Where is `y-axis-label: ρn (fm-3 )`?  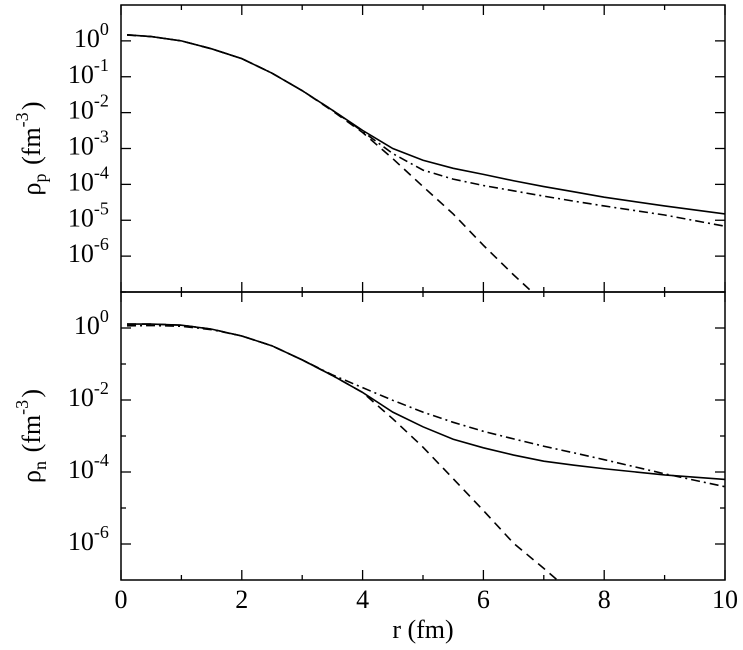 y-axis-label: ρn (fm-3 ) is located at coordinates (31, 436).